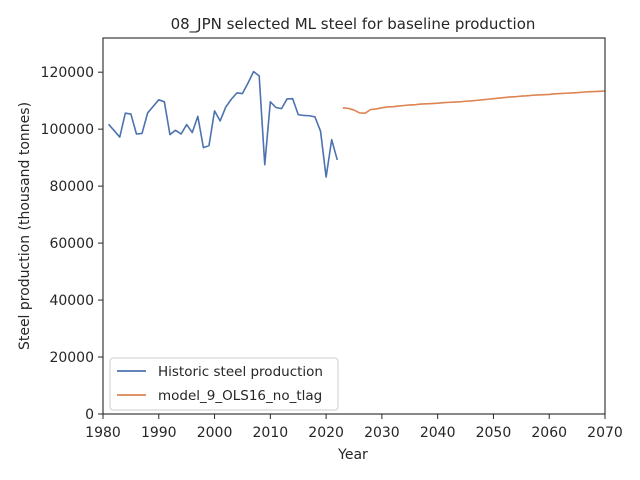 This screenshot has width=640, height=480. Describe the element at coordinates (240, 396) in the screenshot. I see `legend-label-model: model_9_OLS16_no_tlag` at that location.